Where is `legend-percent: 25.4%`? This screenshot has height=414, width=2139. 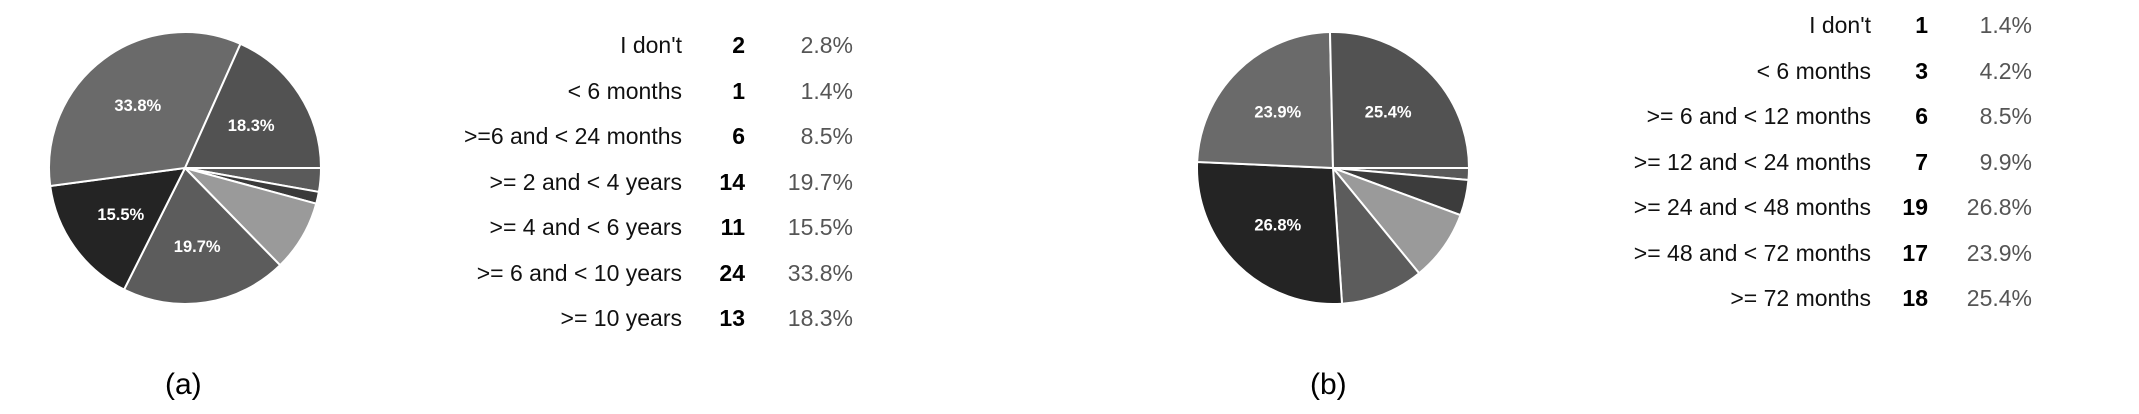 legend-percent: 25.4% is located at coordinates (1999, 298).